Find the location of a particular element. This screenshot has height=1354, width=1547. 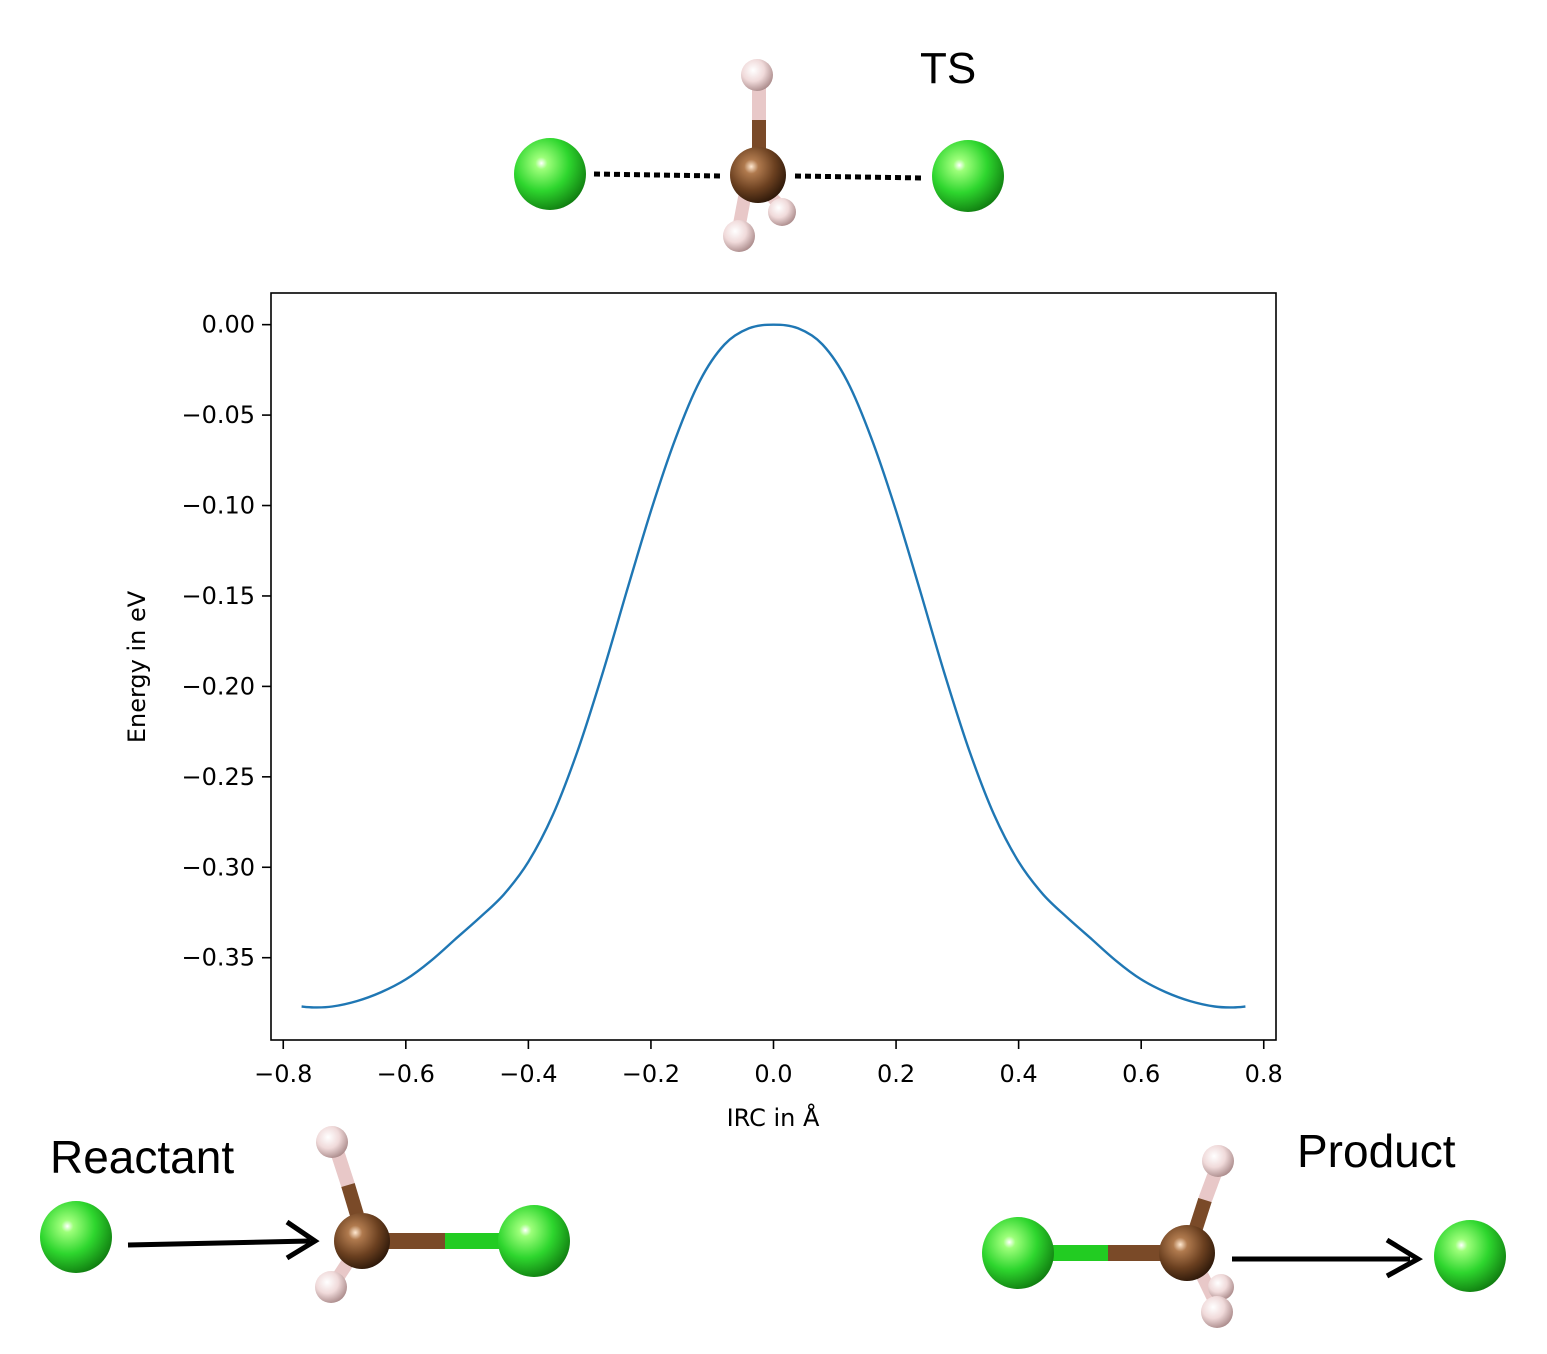

y-tick-label: −0.10 is located at coordinates (218, 506).